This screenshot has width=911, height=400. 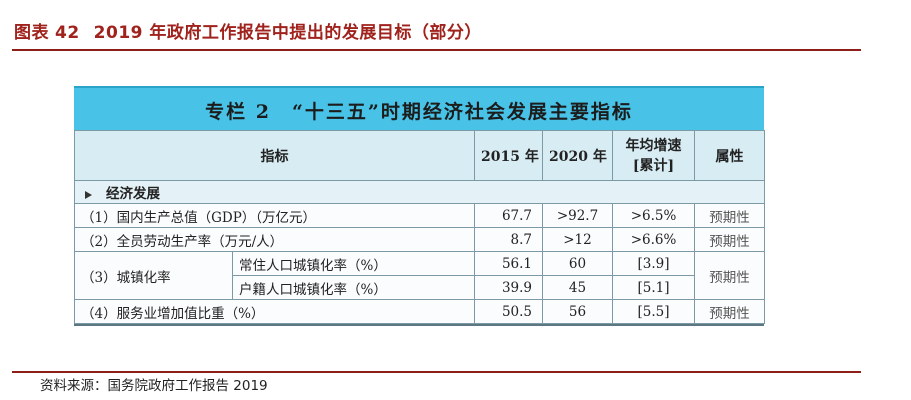 I want to click on row-name: （4）服务业增加值比重（%）, so click(x=274, y=311).